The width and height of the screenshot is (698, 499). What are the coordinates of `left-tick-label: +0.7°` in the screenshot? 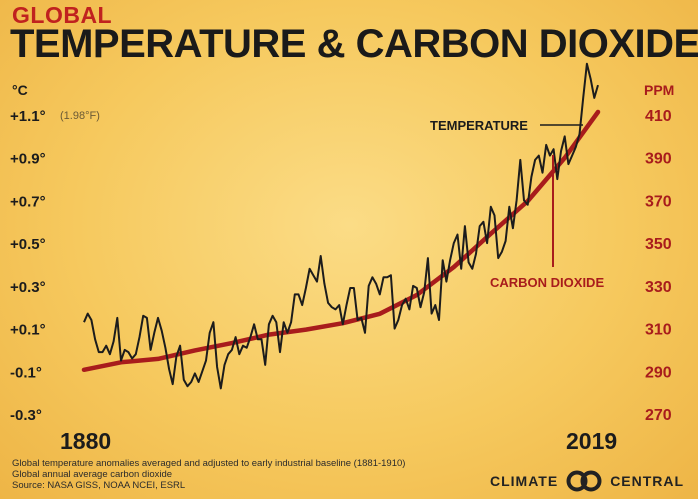 It's located at (28, 201).